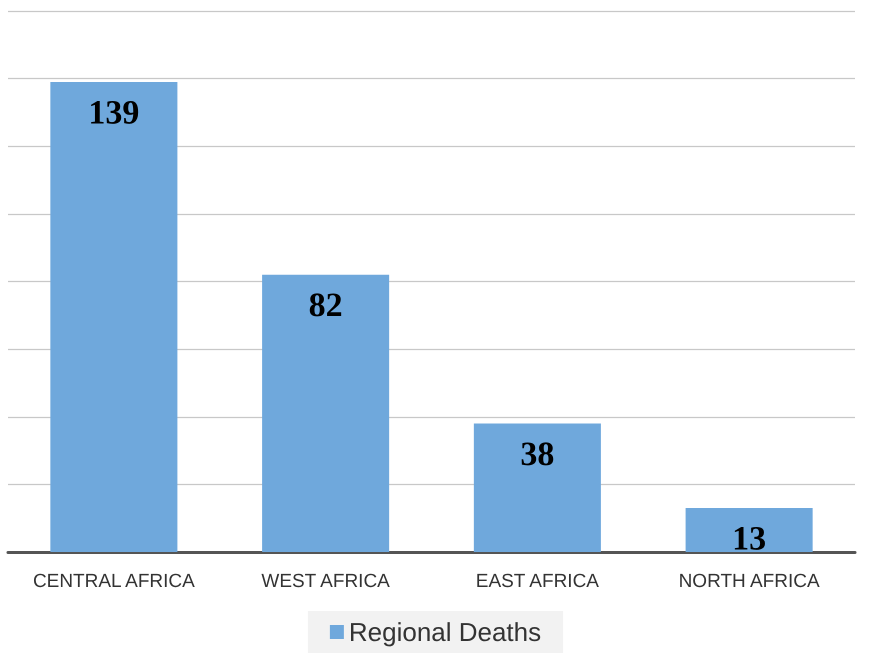 Image resolution: width=871 pixels, height=661 pixels. Describe the element at coordinates (114, 113) in the screenshot. I see `data-label: 139` at that location.